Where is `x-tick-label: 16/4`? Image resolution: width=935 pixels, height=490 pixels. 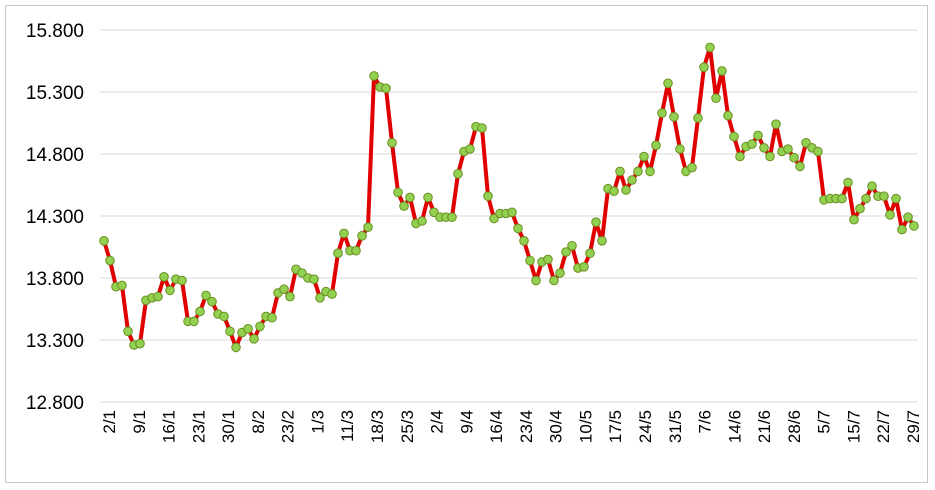 x-tick-label: 16/4 is located at coordinates (496, 426).